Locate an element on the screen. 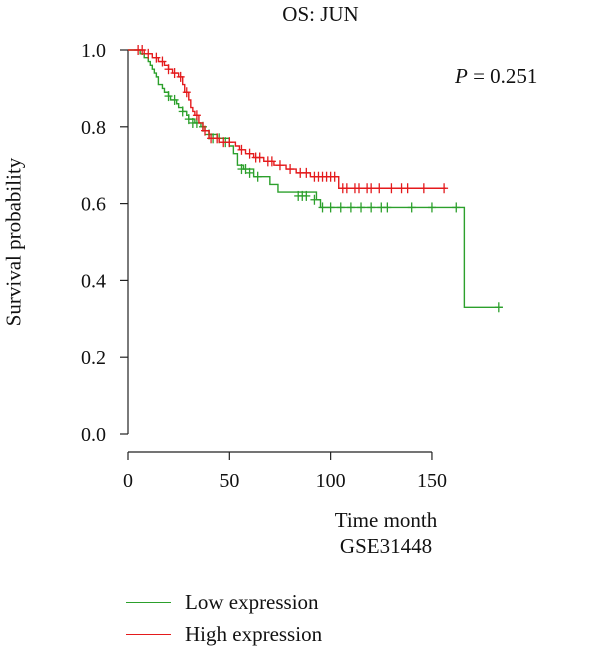 This screenshot has height=650, width=600. legend-swatch-low is located at coordinates (148, 602).